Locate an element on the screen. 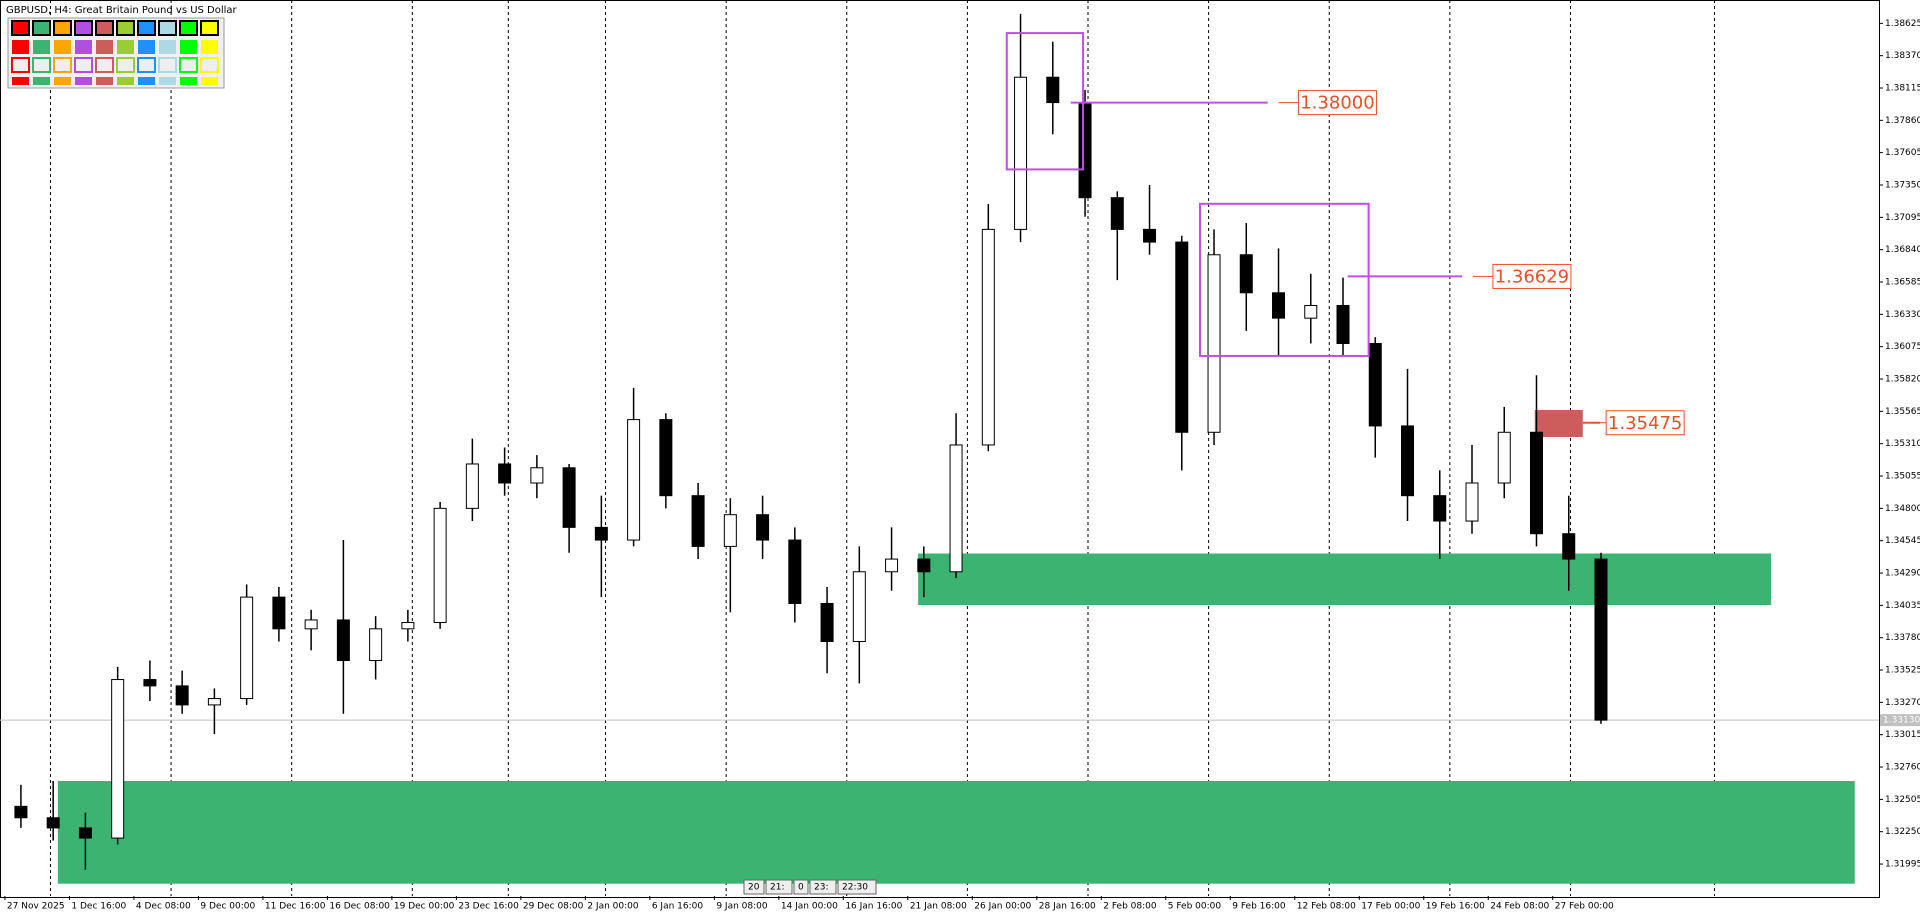 This screenshot has width=1920, height=915. x-tick-label: 19 Feb 16:00 is located at coordinates (1455, 907).